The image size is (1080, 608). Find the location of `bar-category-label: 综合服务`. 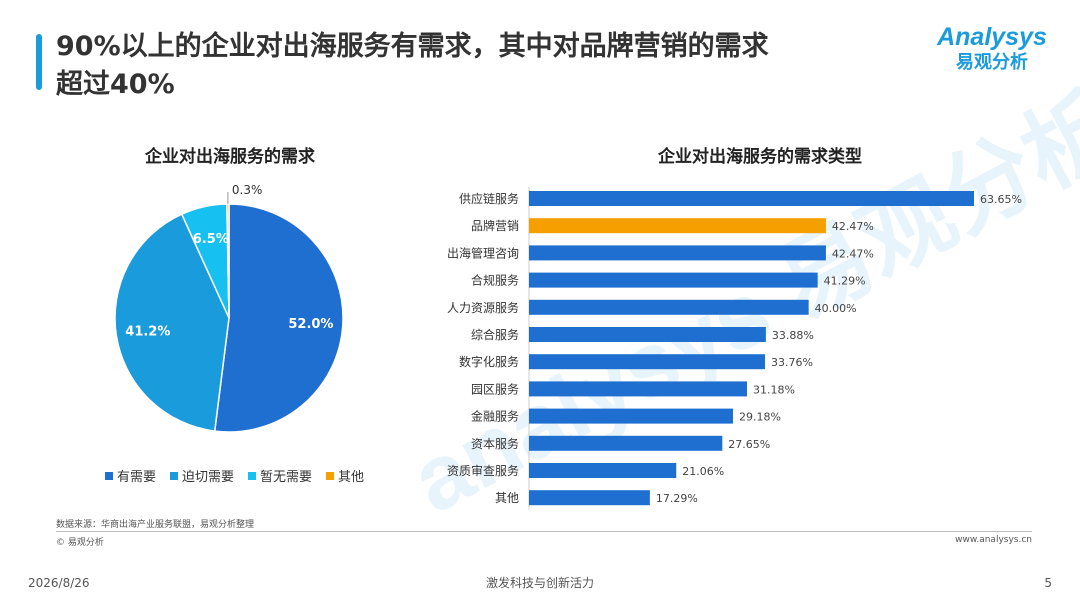

bar-category-label: 综合服务 is located at coordinates (495, 334).